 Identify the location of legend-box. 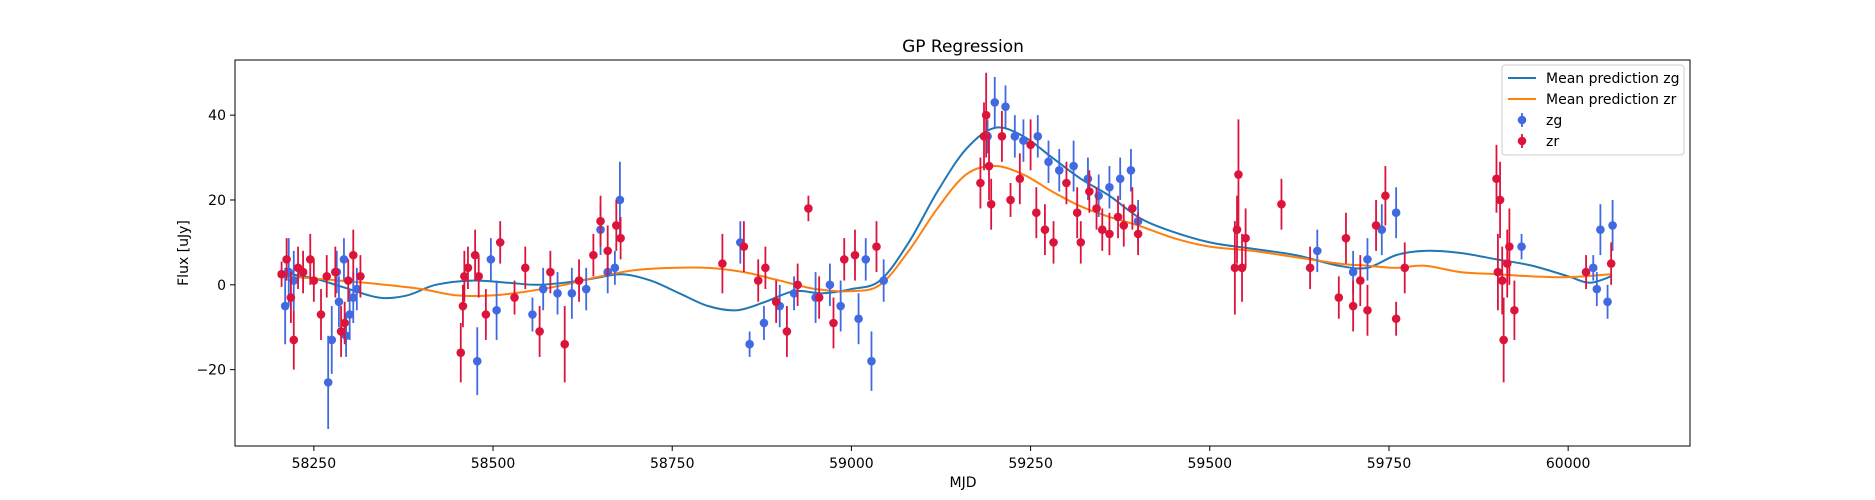
(1593, 110).